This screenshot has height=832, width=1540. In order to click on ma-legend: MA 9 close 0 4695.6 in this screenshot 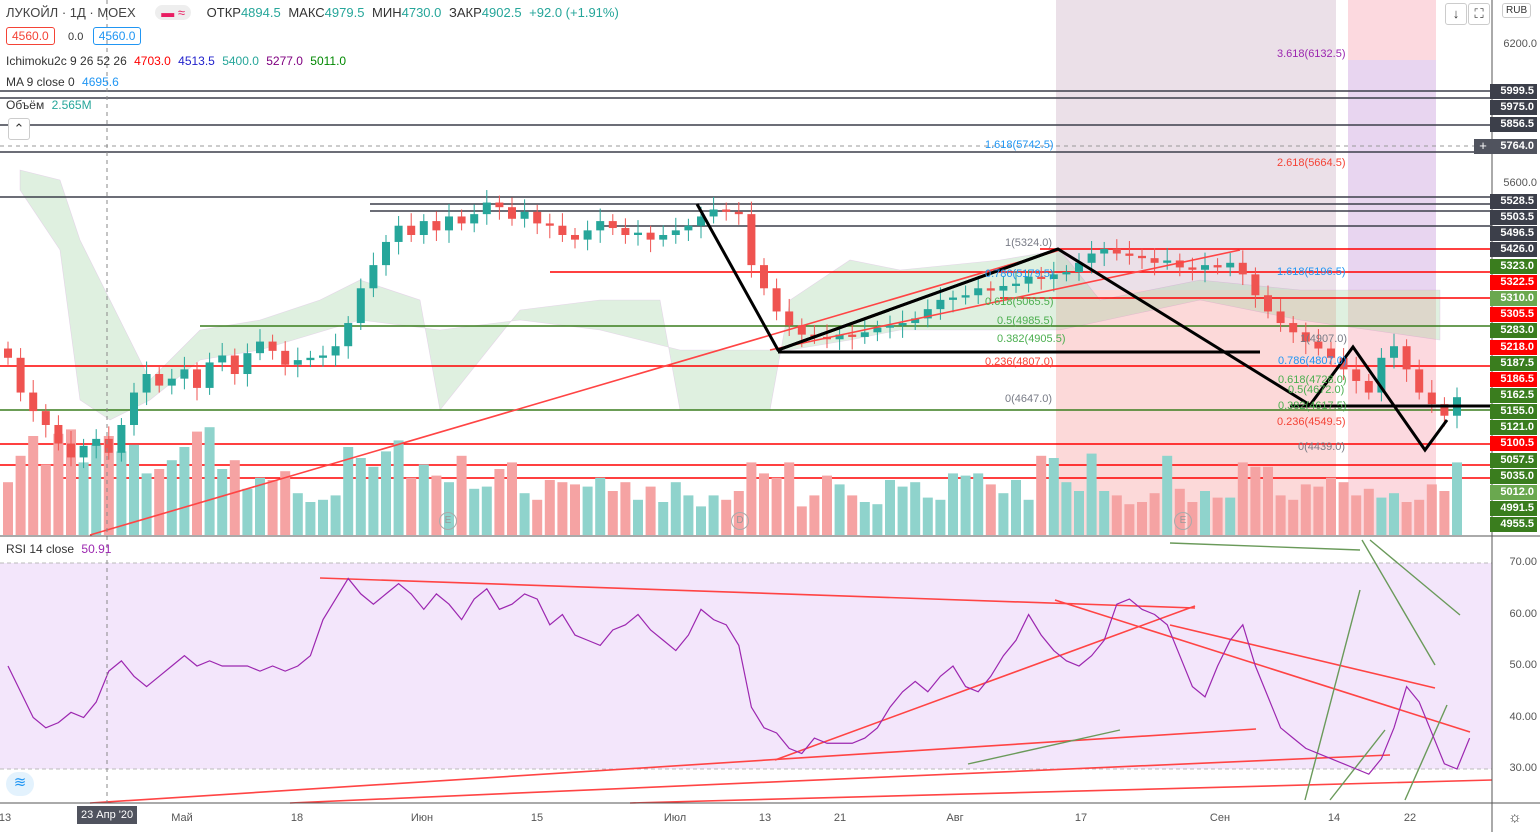, I will do `click(64, 82)`.